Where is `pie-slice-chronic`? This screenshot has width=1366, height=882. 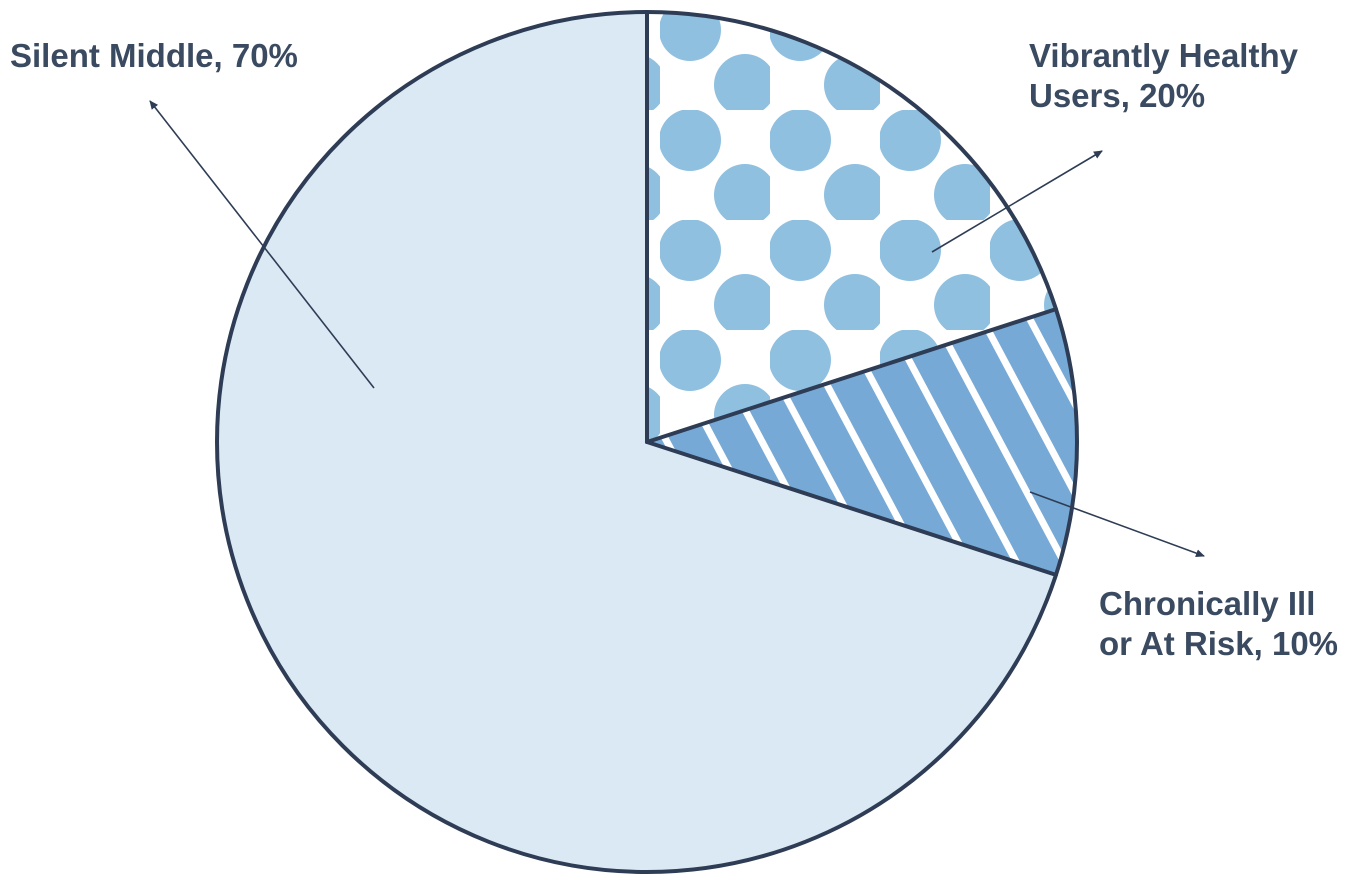
pie-slice-chronic is located at coordinates (862, 442).